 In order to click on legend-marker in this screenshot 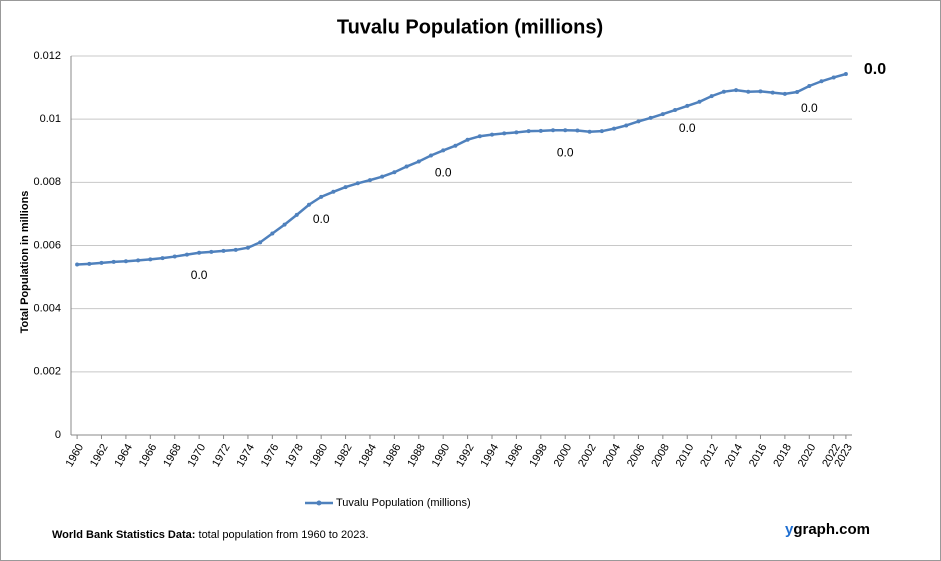, I will do `click(319, 503)`.